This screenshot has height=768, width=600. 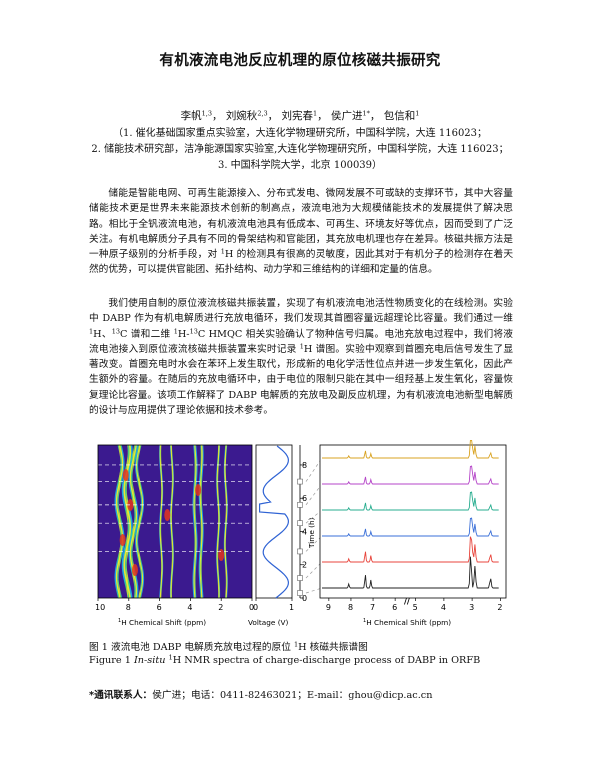 What do you see at coordinates (274, 522) in the screenshot?
I see `voltage-curve` at bounding box center [274, 522].